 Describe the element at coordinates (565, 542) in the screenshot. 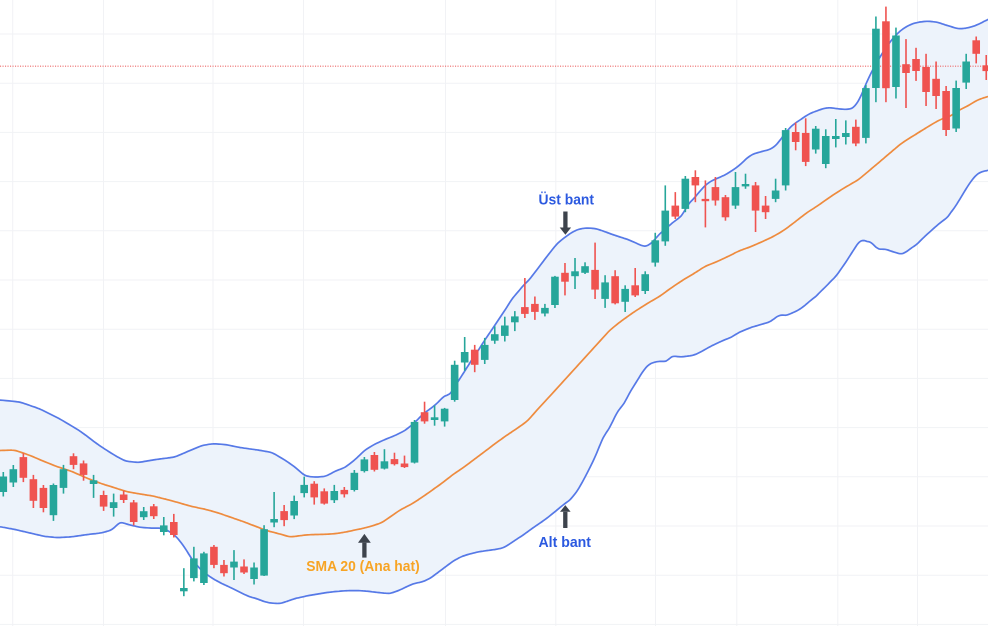

I see `svg-text: Alt bant` at that location.